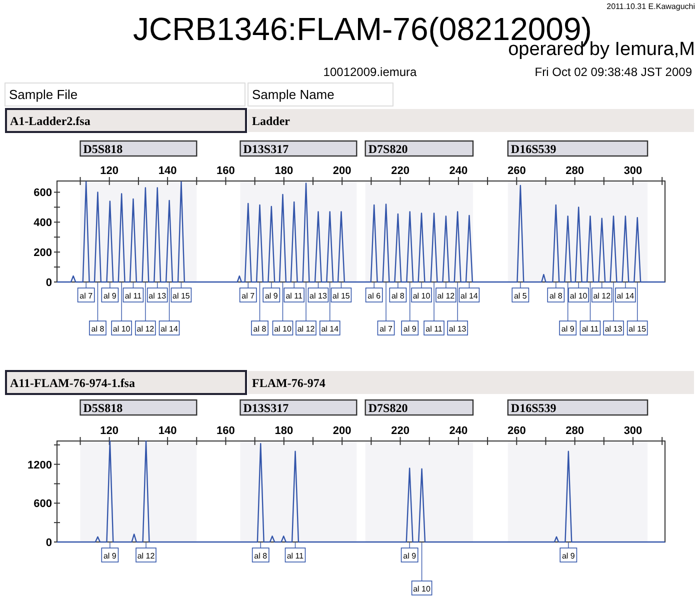 Image resolution: width=700 pixels, height=600 pixels. What do you see at coordinates (43, 253) in the screenshot?
I see `y-tick-label: 200` at bounding box center [43, 253].